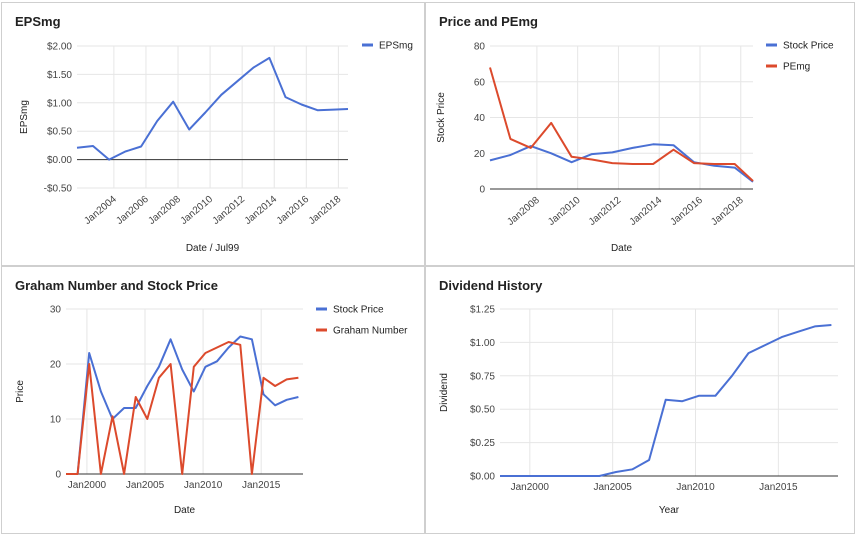  I want to click on series-line-epsmg, so click(212, 108).